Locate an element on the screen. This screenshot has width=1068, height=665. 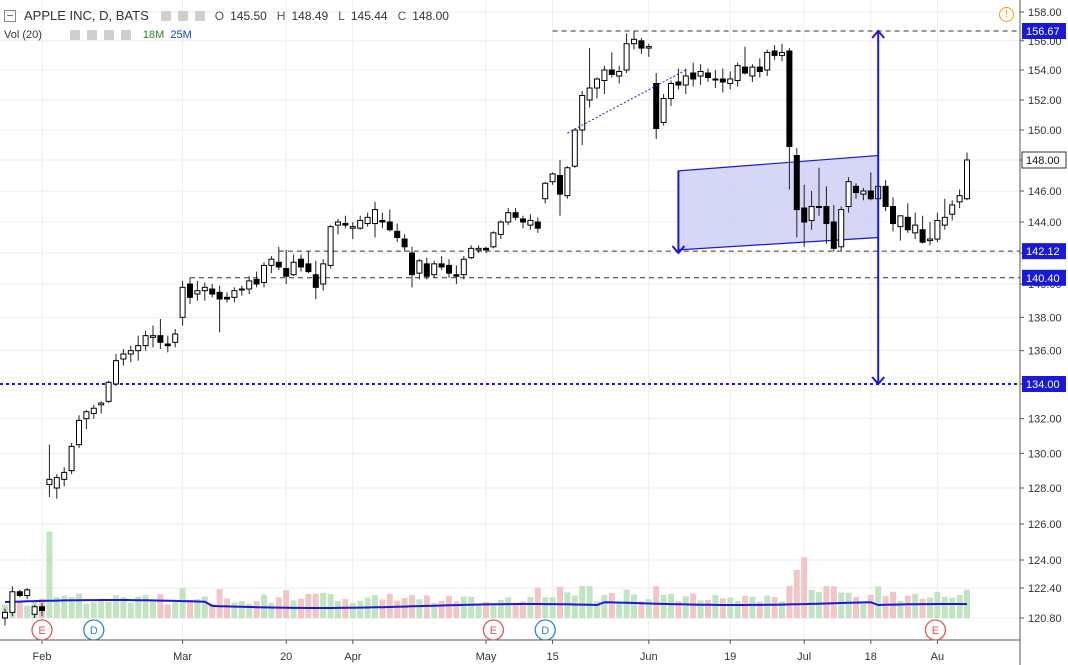
time-tick-label: Apr is located at coordinates (352, 657).